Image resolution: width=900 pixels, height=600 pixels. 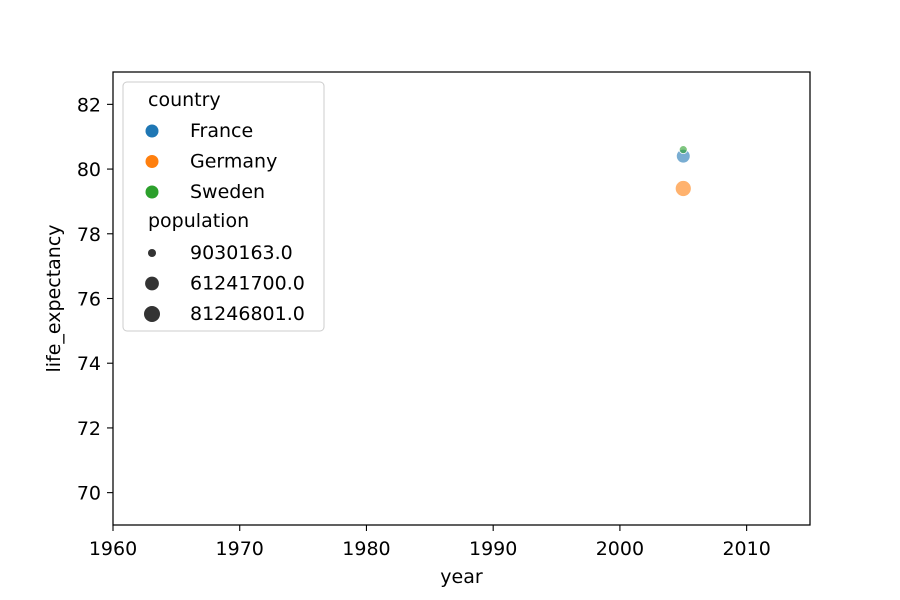 I want to click on x-tick-label: 1970, so click(x=240, y=549).